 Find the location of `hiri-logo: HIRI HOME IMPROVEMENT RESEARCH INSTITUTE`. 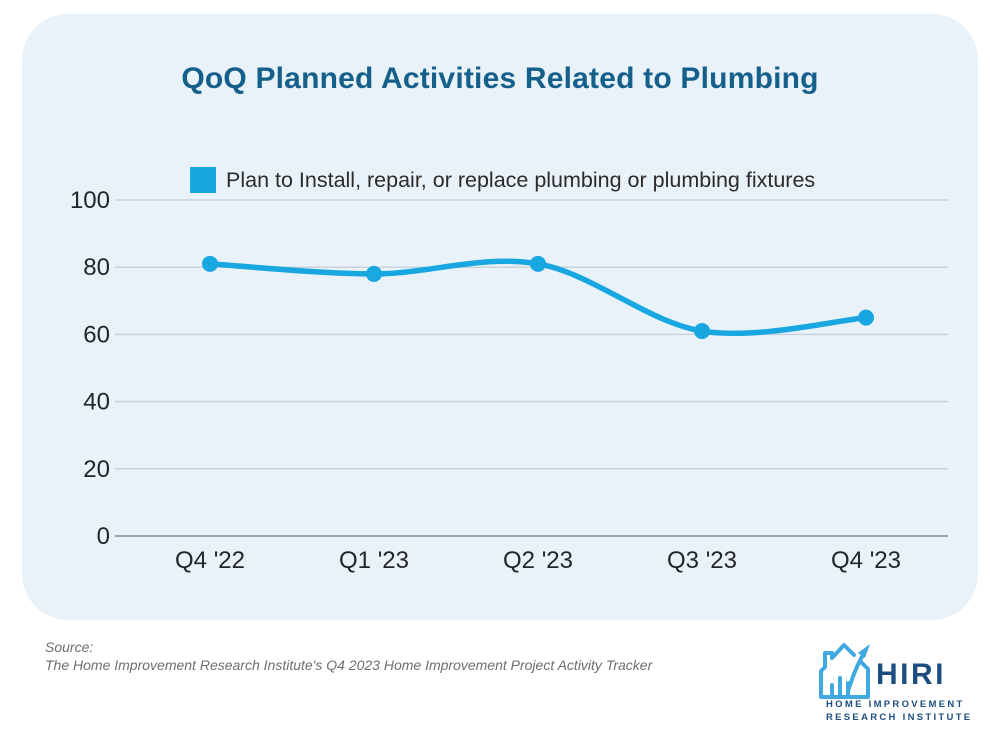

hiri-logo: HIRI HOME IMPROVEMENT RESEARCH INSTITUTE is located at coordinates (892, 682).